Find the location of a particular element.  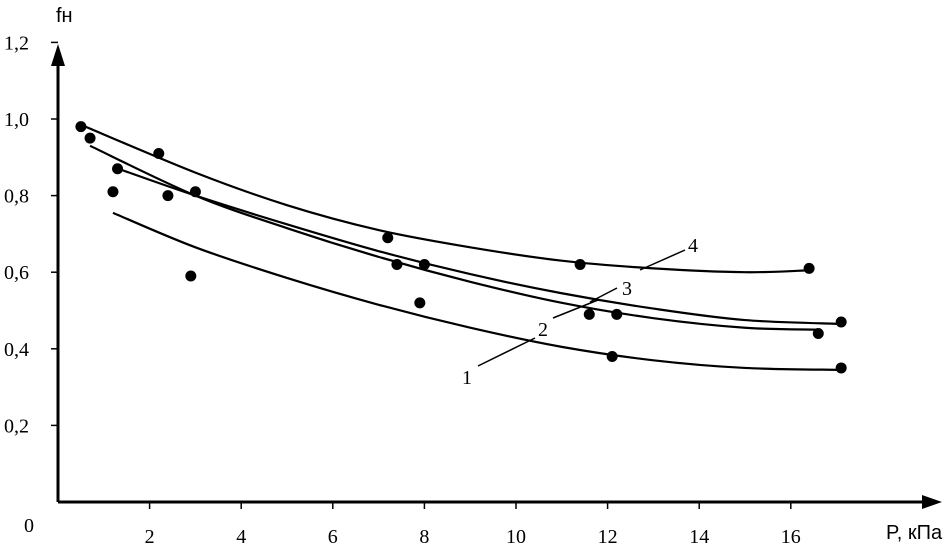

x-tick-label: 4 is located at coordinates (241, 535).